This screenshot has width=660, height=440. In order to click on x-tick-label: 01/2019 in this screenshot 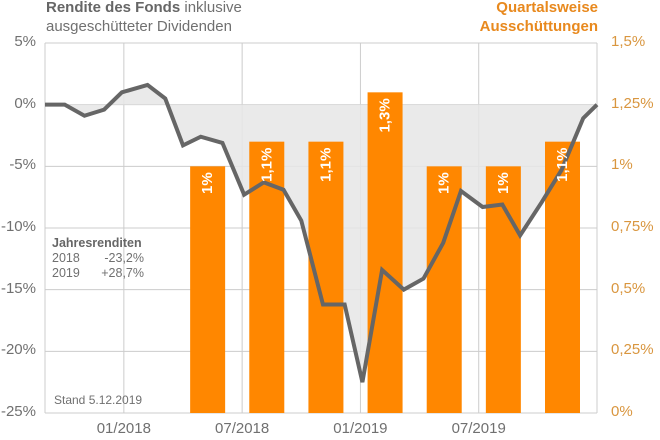, I will do `click(360, 428)`.